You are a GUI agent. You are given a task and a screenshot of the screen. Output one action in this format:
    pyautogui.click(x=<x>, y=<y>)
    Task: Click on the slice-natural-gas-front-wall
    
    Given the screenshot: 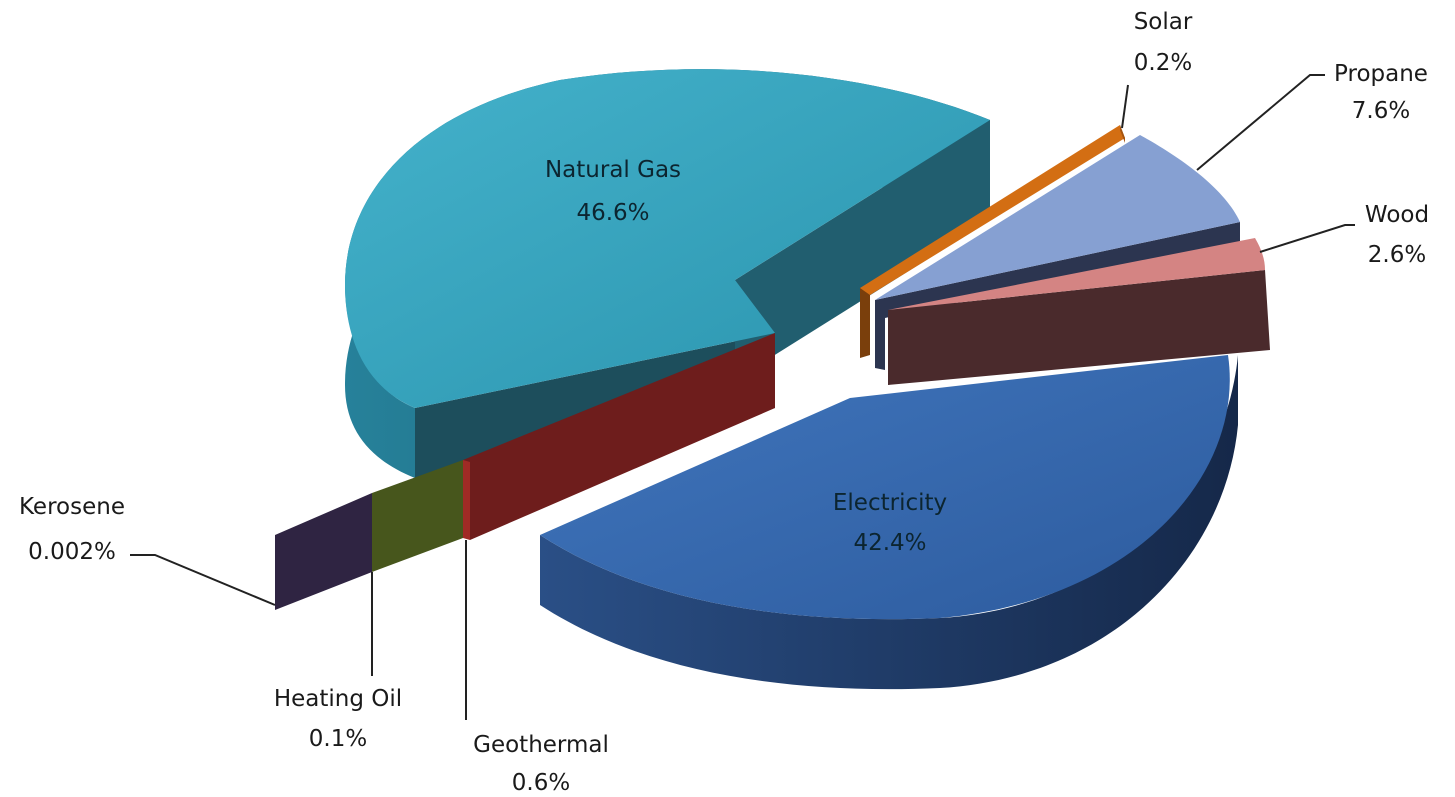 What is the action you would take?
    pyautogui.click(x=595, y=405)
    